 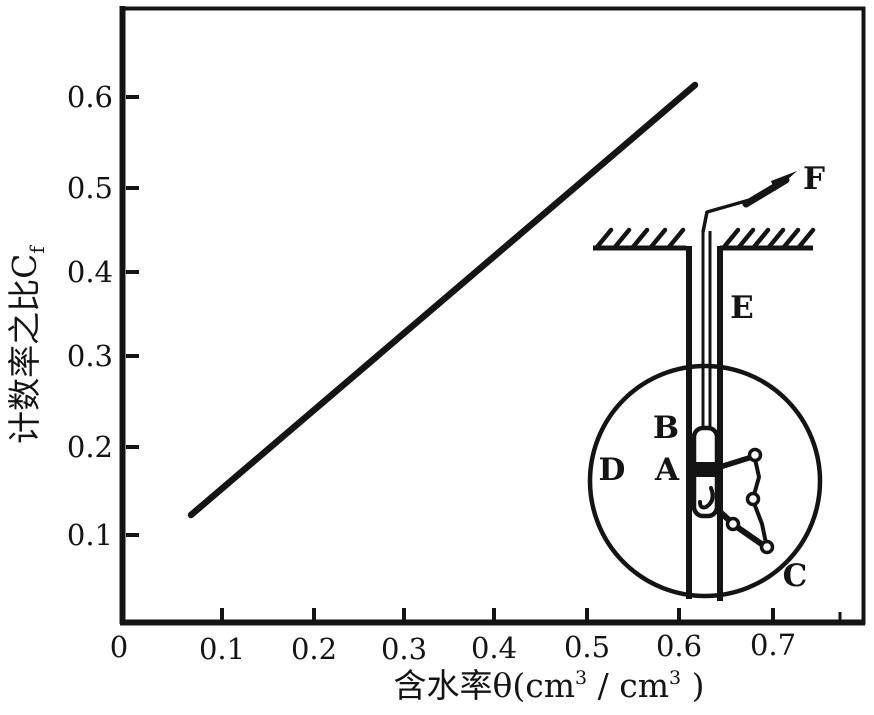 I want to click on ground-hatching, so click(x=705, y=238).